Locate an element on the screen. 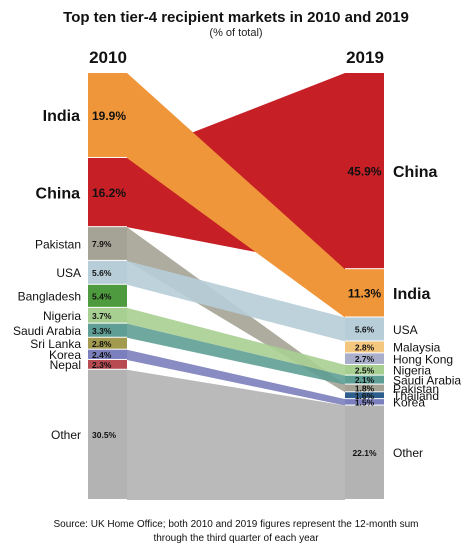 This screenshot has height=555, width=472. bar-2010-india is located at coordinates (107, 115).